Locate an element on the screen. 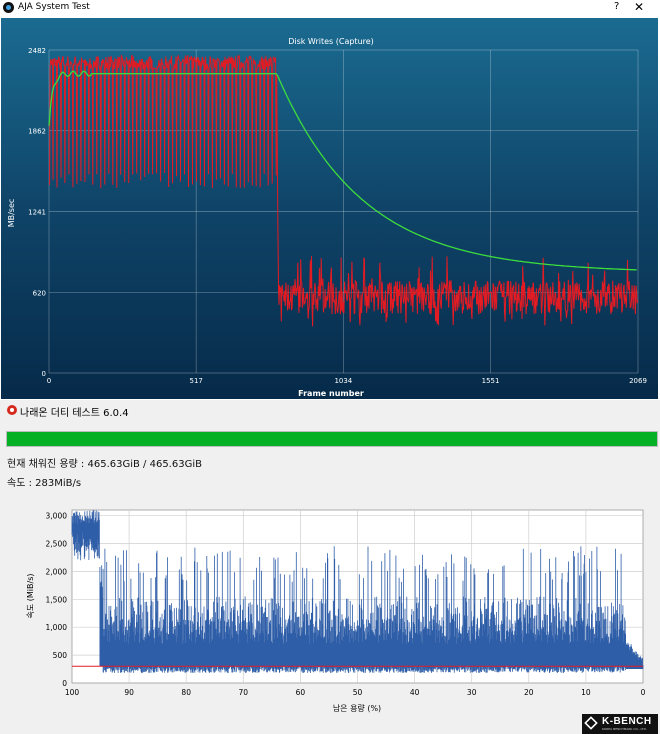 This screenshot has width=660, height=734. x-tick-label: 1034 is located at coordinates (343, 381).